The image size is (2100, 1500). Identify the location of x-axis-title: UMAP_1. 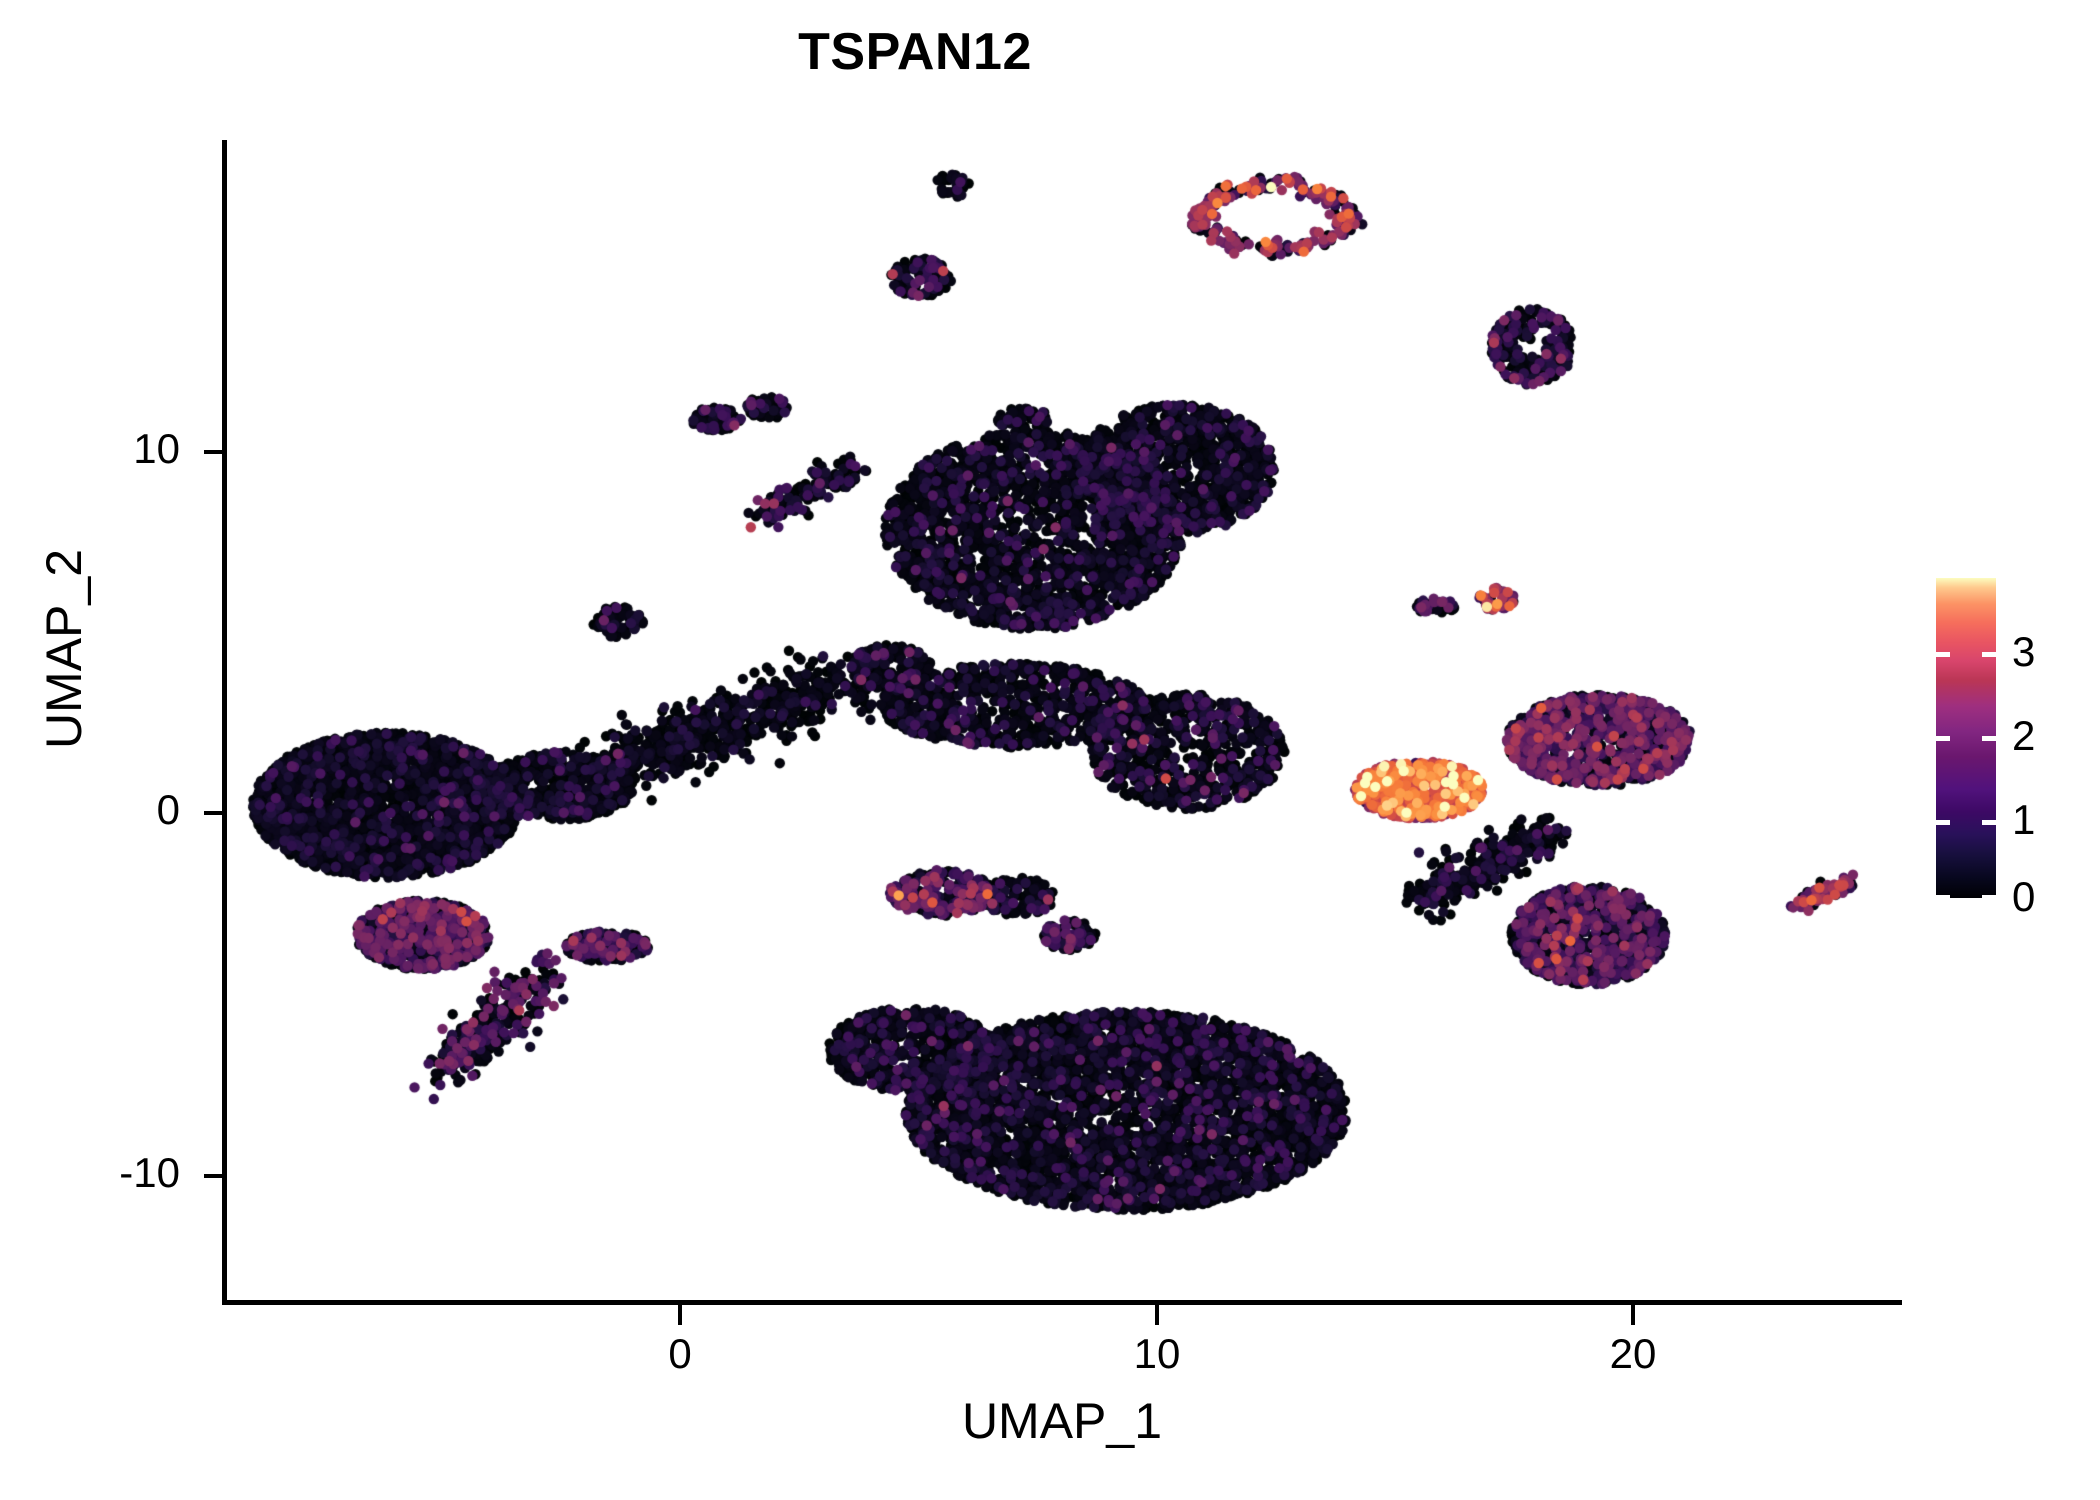
(1062, 1421).